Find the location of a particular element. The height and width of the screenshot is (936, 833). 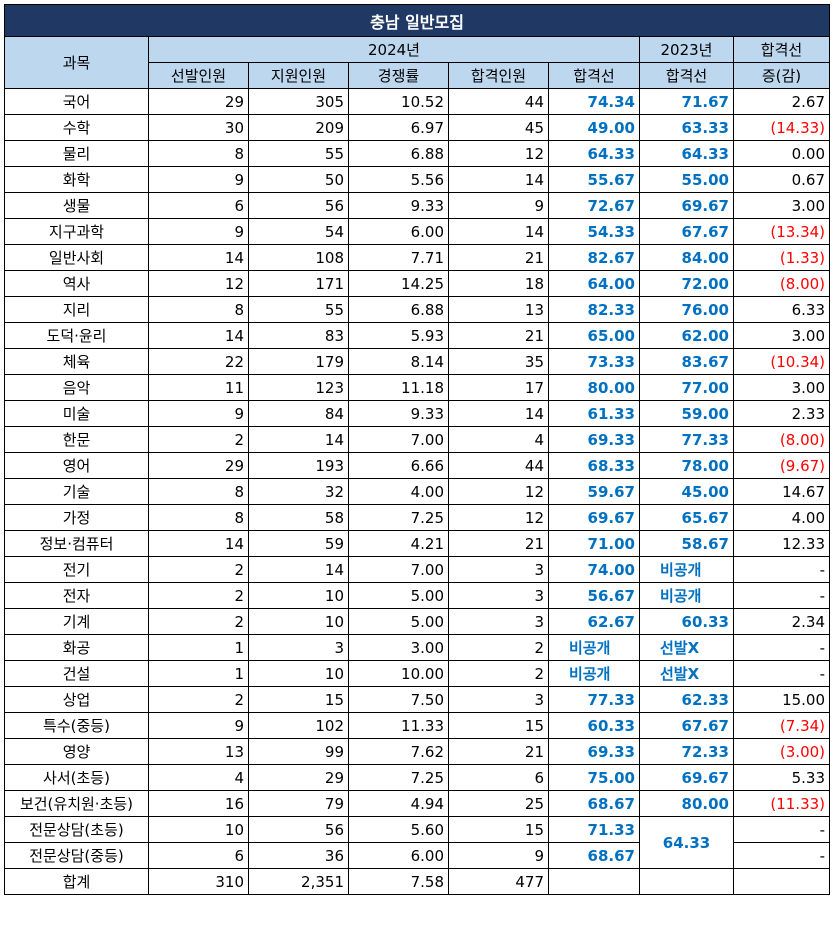

table-row: 상업 2 15 7.50 3 77.33 62.33 15.00 is located at coordinates (417, 699).